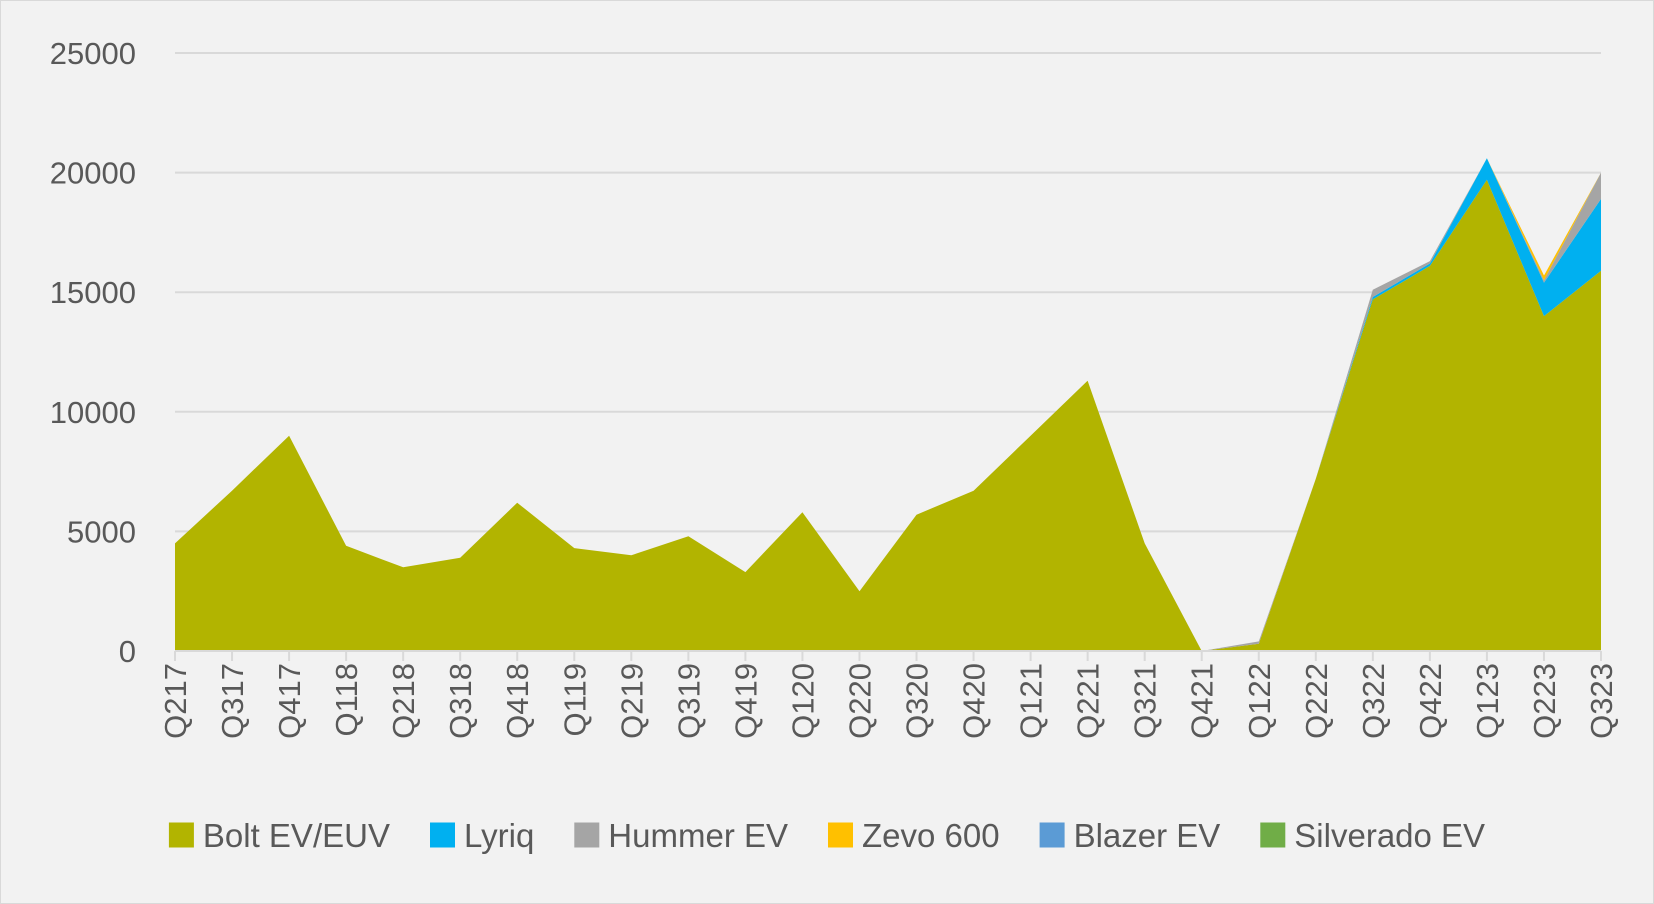 This screenshot has width=1654, height=904. What do you see at coordinates (1145, 701) in the screenshot?
I see `x-tick-label: Q321` at bounding box center [1145, 701].